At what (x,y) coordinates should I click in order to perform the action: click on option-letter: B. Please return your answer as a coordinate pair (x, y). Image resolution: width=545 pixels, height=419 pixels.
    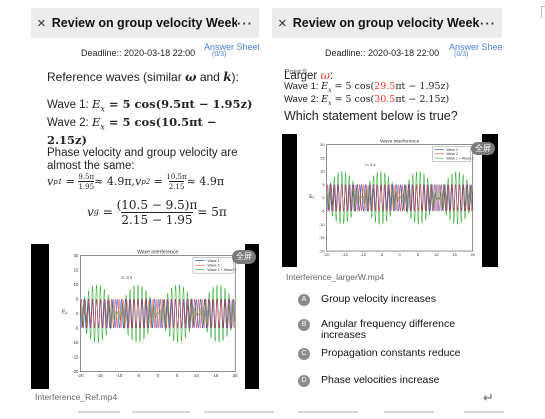
    Looking at the image, I should click on (304, 325).